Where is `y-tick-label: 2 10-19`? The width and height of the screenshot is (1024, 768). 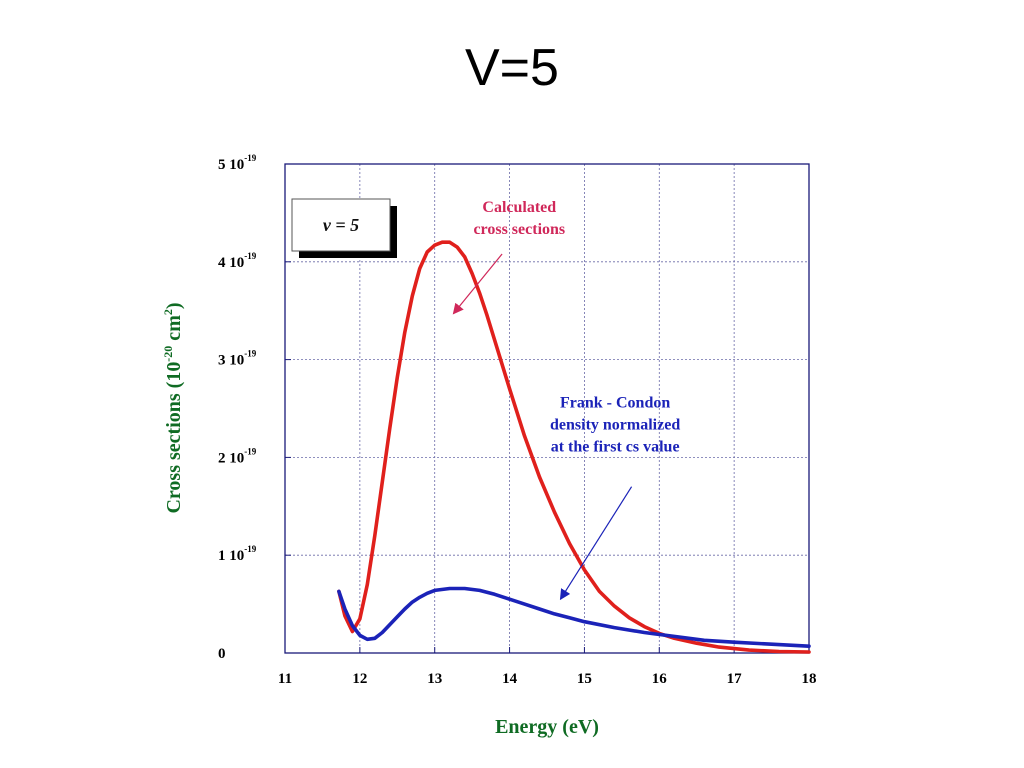
y-tick-label: 2 10-19 is located at coordinates (237, 456).